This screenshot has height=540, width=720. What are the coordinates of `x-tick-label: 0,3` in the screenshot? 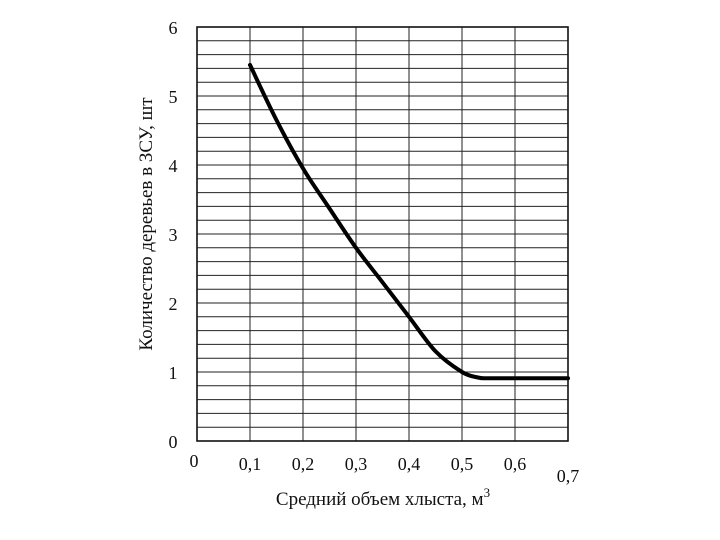 It's located at (356, 464).